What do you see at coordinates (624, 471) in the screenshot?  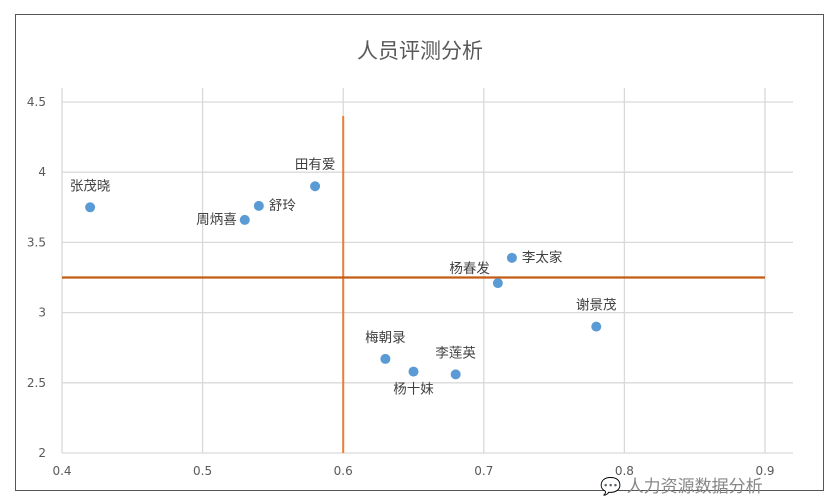 I see `x-tick-label: 0.8` at bounding box center [624, 471].